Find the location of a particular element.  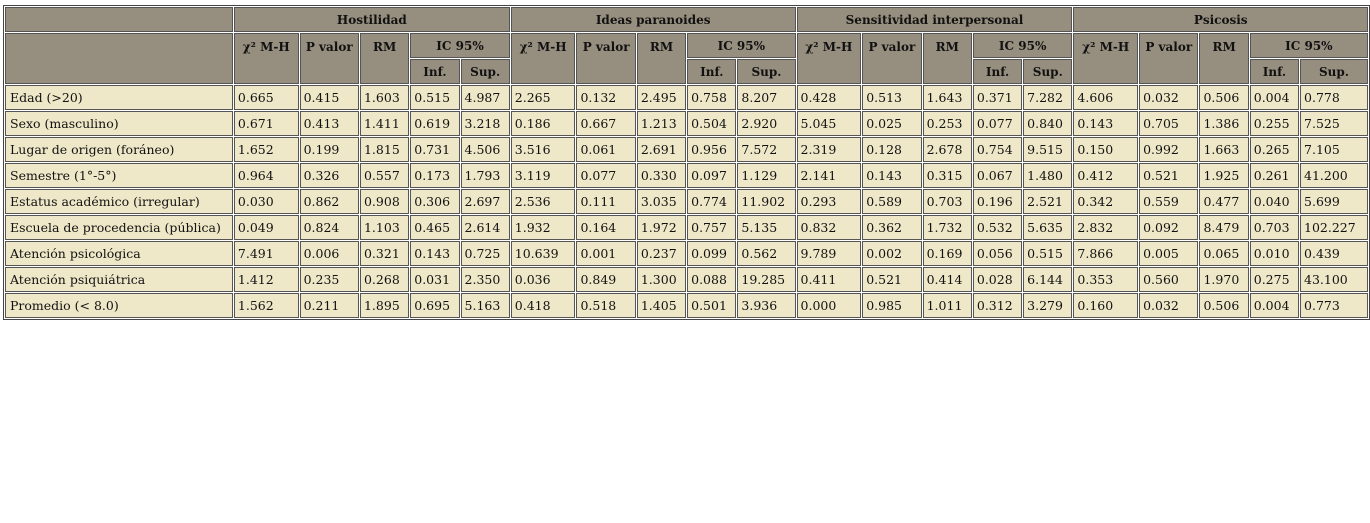

value-cell: 2.678 is located at coordinates (947, 149).